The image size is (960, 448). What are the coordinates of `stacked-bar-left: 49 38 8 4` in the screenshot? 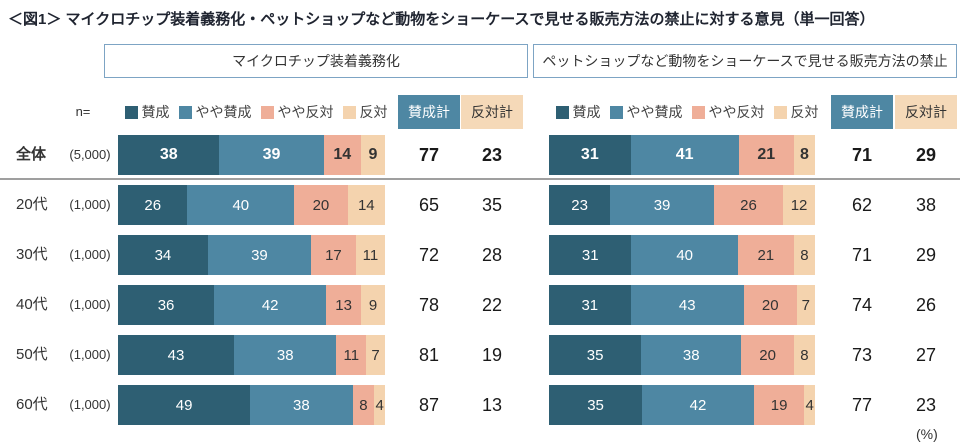 It's located at (251, 405).